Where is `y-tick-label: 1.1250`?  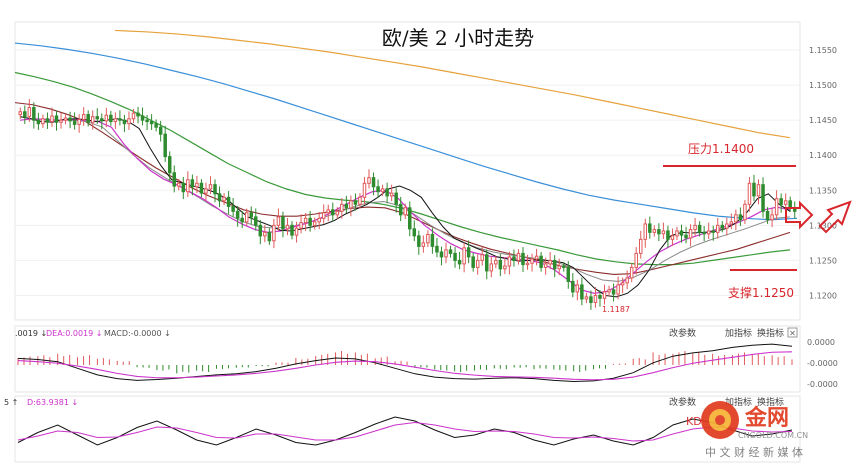 y-tick-label: 1.1250 is located at coordinates (823, 260).